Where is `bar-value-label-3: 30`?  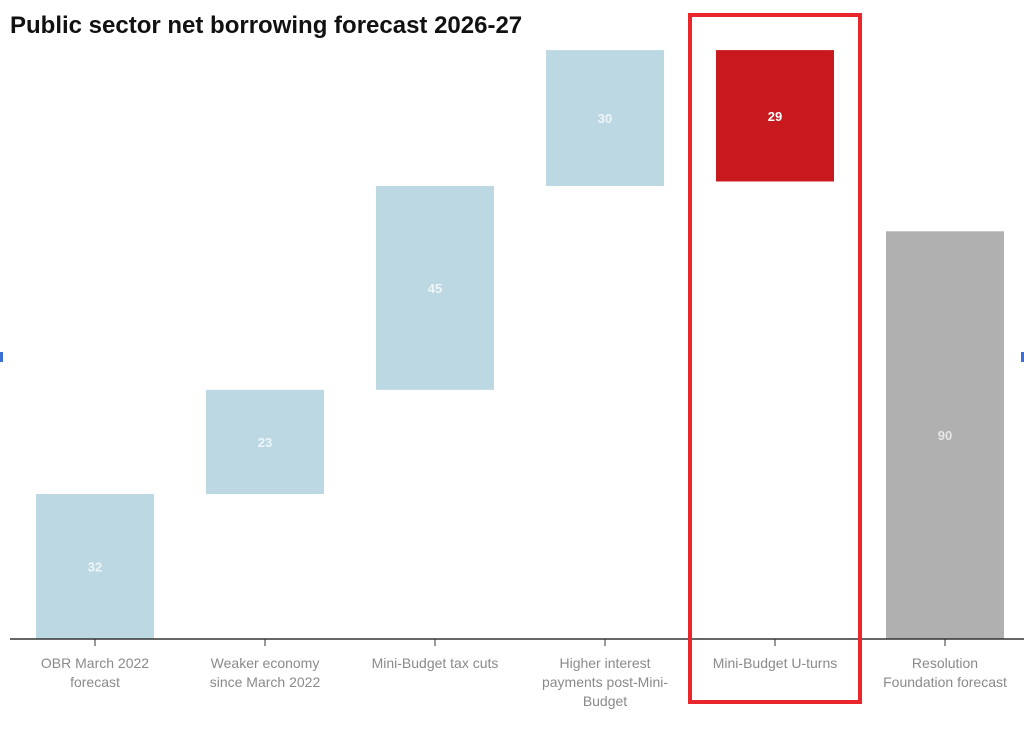
bar-value-label-3: 30 is located at coordinates (605, 118).